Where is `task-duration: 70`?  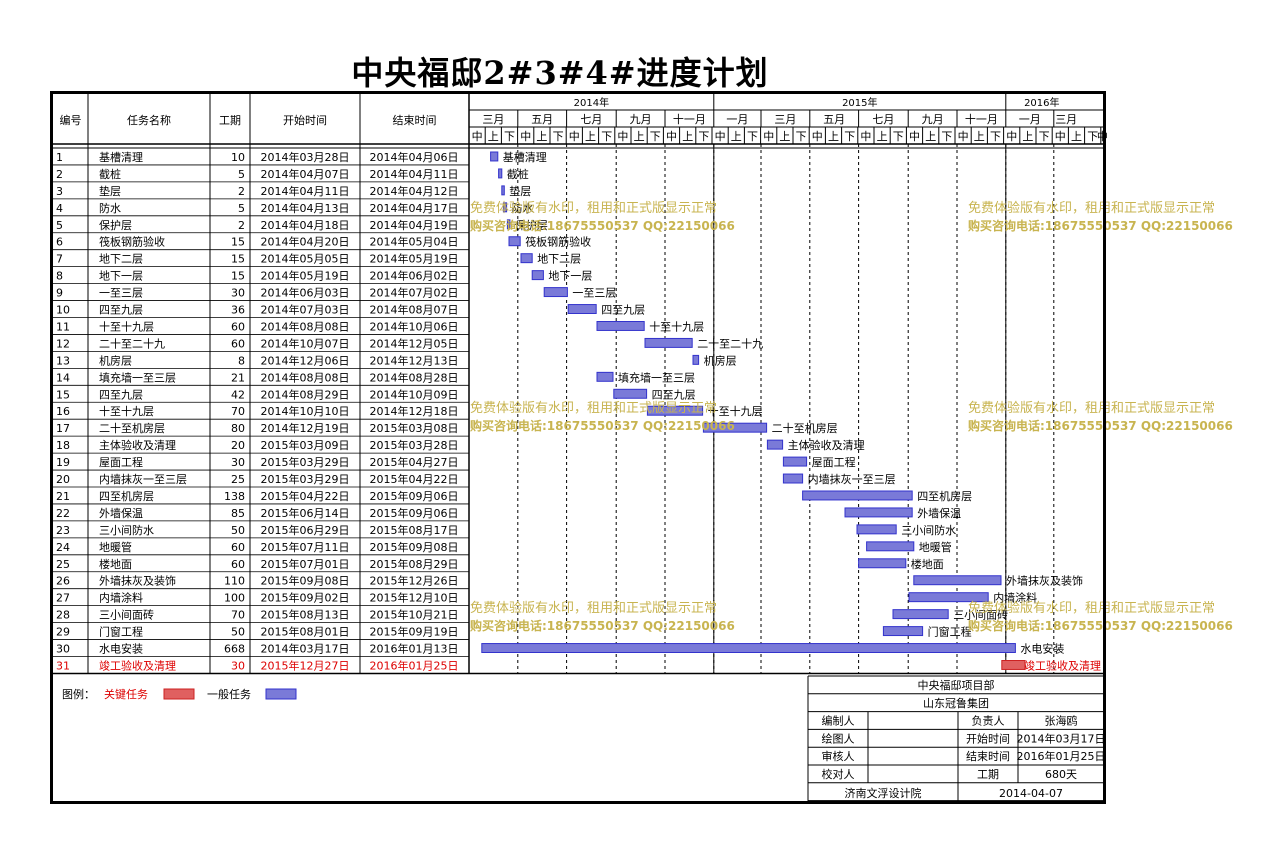
task-duration: 70 is located at coordinates (238, 615).